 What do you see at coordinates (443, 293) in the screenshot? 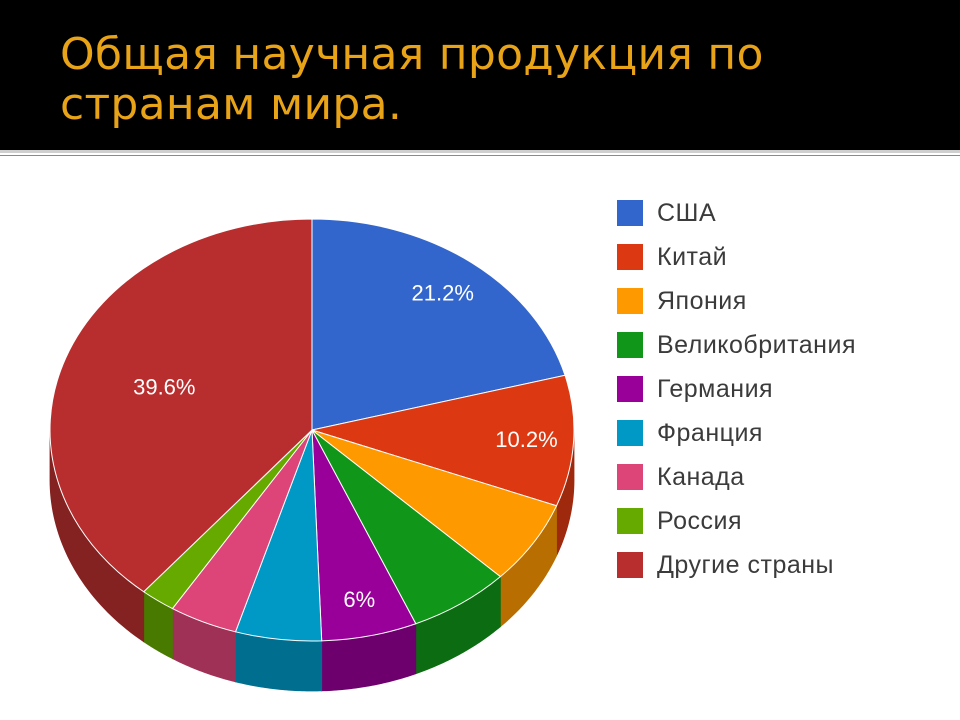
I see `data-label-сша: 21.2%` at bounding box center [443, 293].